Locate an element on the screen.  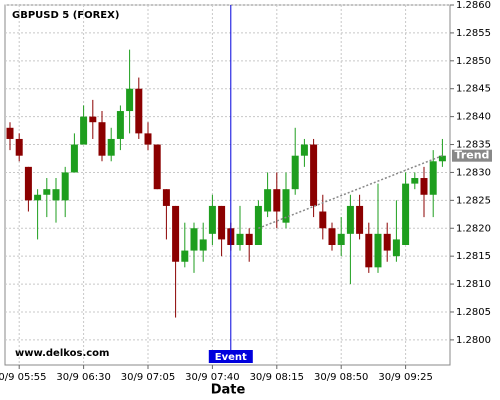
y-tick-label: 1.2835 is located at coordinates (473, 145).